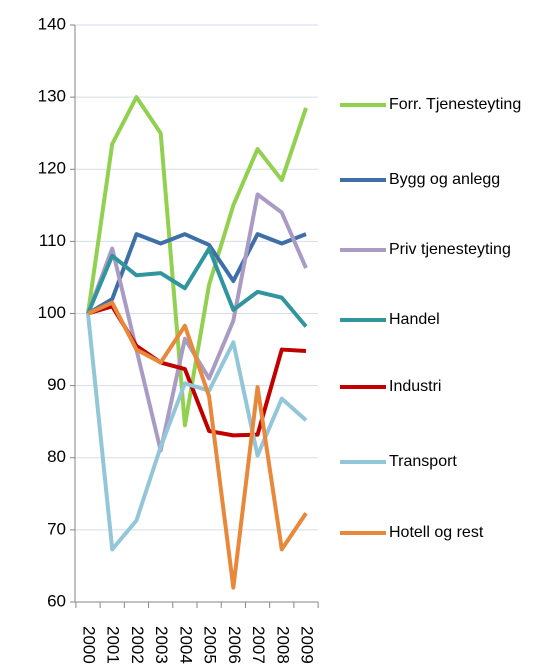 The width and height of the screenshot is (550, 670). What do you see at coordinates (415, 386) in the screenshot?
I see `legend-label: Industri` at bounding box center [415, 386].